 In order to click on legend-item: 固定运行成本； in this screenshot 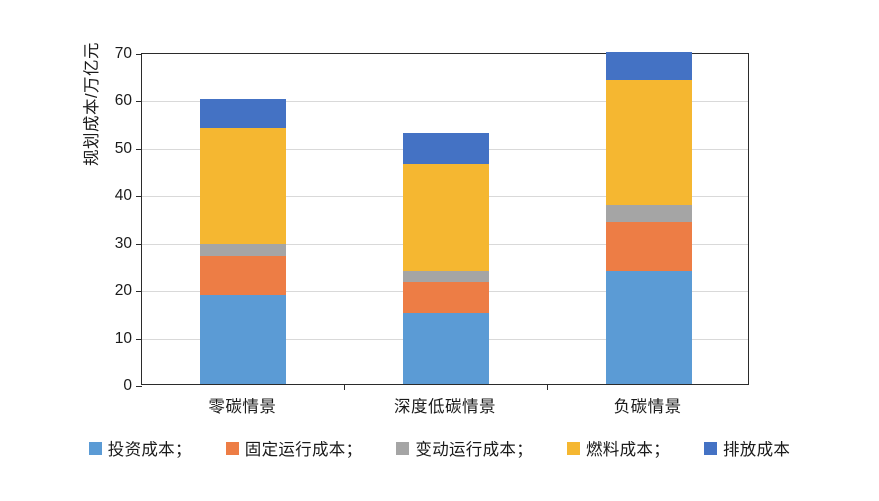, I will do `click(294, 448)`.